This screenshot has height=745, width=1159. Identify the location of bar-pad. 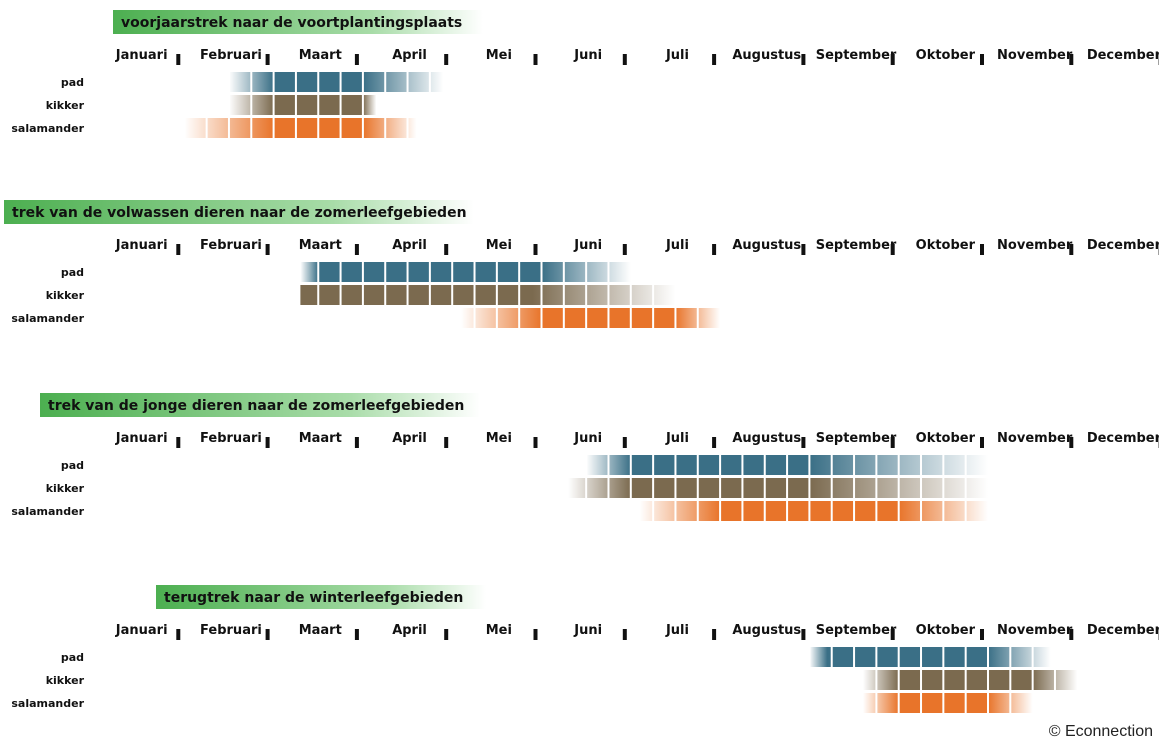
(336, 82).